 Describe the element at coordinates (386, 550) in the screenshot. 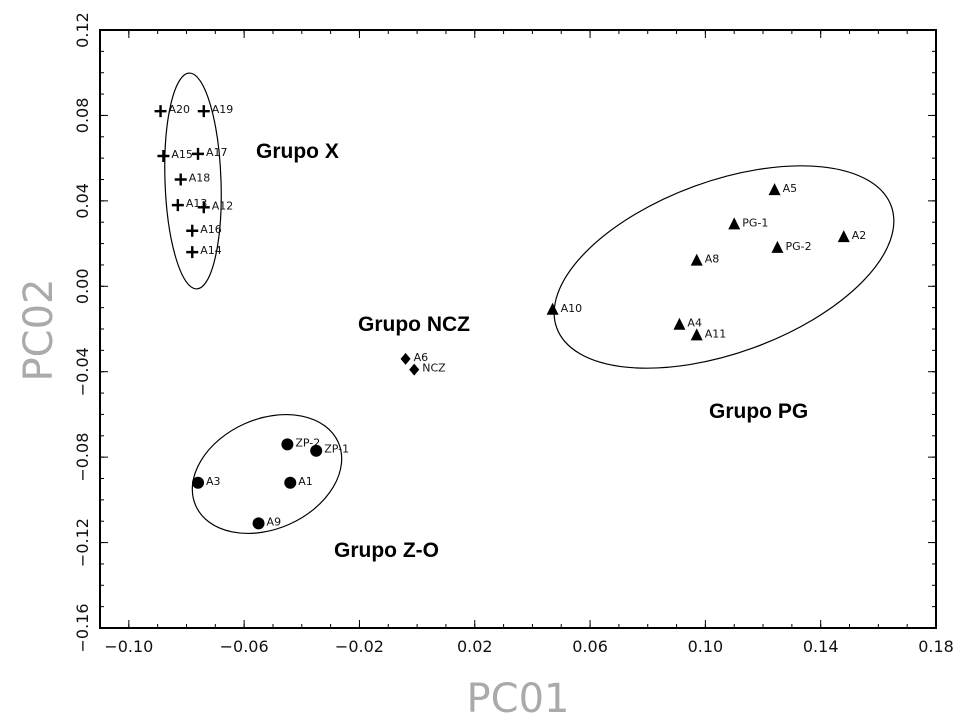

I see `annotation-grupo-z-o: Grupo Z-O` at that location.